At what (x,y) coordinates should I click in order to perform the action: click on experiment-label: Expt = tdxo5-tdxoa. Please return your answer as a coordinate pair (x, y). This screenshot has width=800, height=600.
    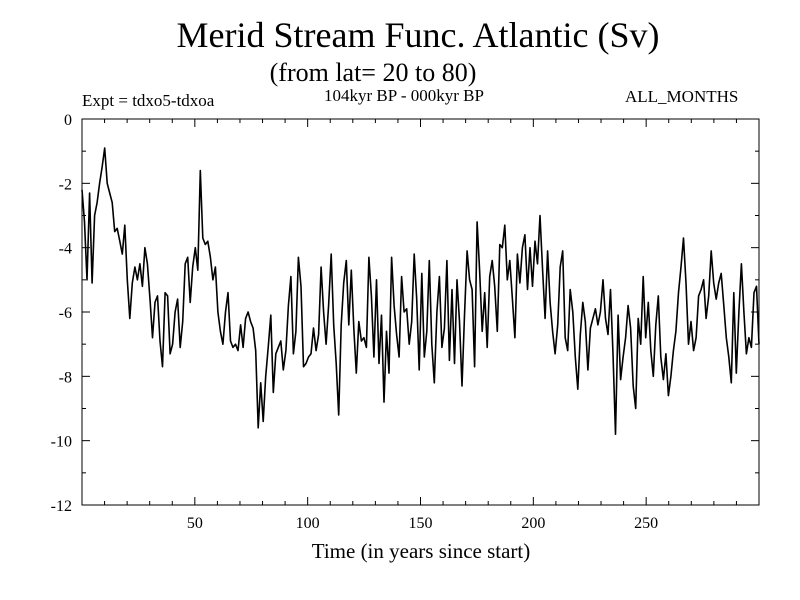
    Looking at the image, I should click on (148, 100).